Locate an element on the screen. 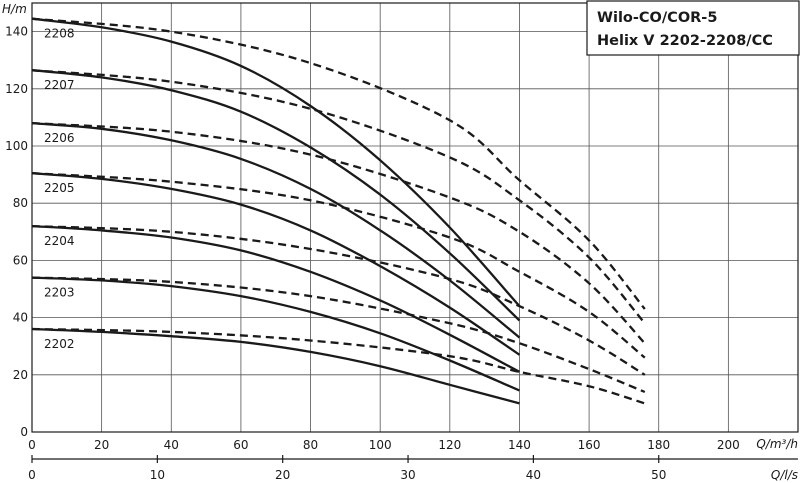 This screenshot has width=800, height=483. curve-label-2205: 2205 is located at coordinates (59, 188).